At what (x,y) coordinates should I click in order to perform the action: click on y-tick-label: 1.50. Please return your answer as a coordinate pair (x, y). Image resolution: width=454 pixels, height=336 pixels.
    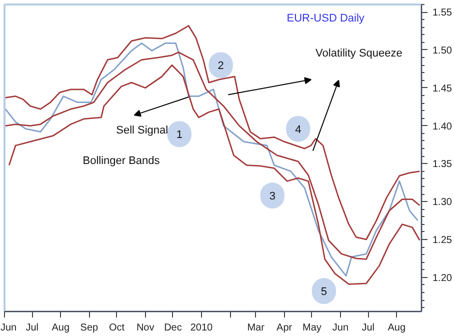
    Looking at the image, I should click on (442, 50).